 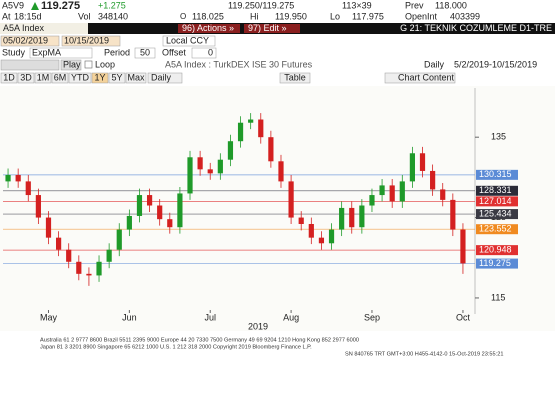 What do you see at coordinates (498, 297) in the screenshot?
I see `y-tick-label: 115` at bounding box center [498, 297].